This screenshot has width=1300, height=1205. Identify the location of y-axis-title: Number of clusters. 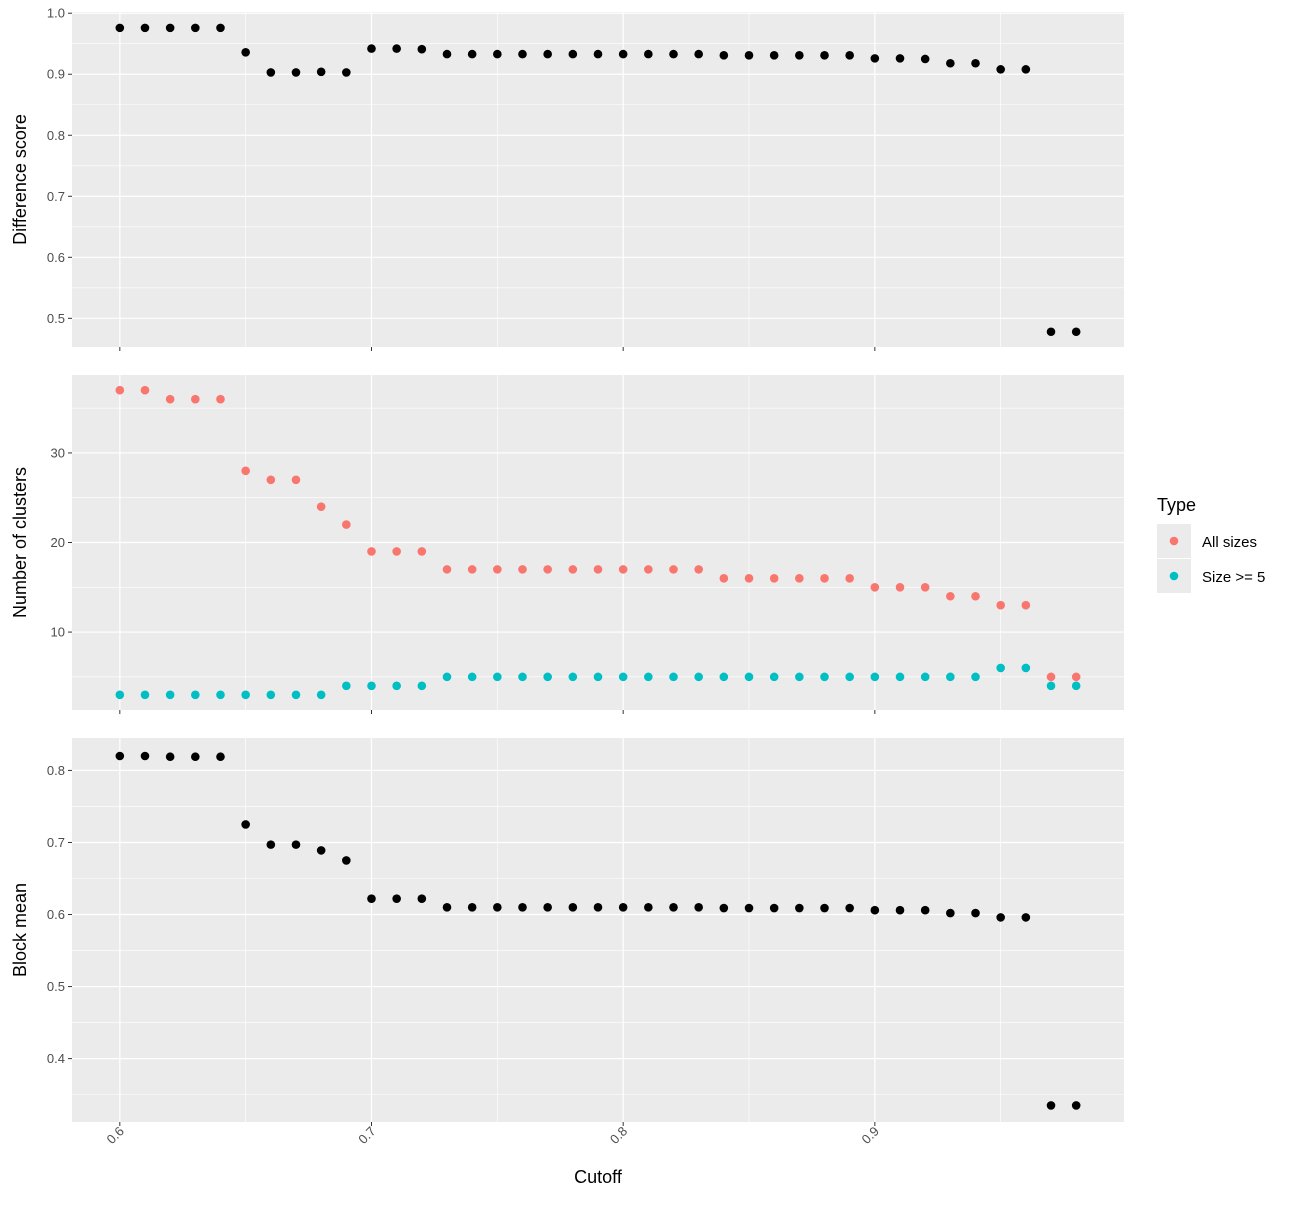
(20, 542).